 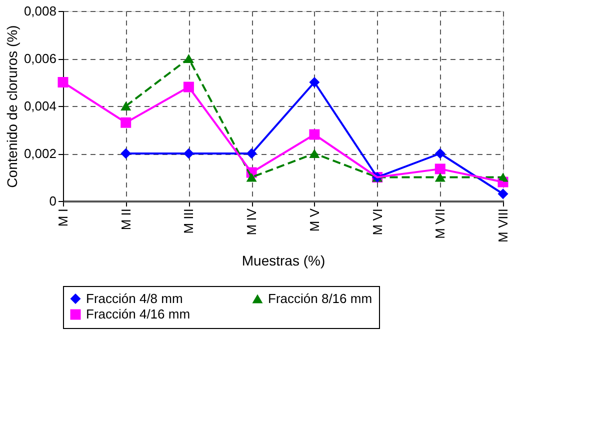 I want to click on legend-label: Fracción 8/16 mm, so click(x=320, y=298).